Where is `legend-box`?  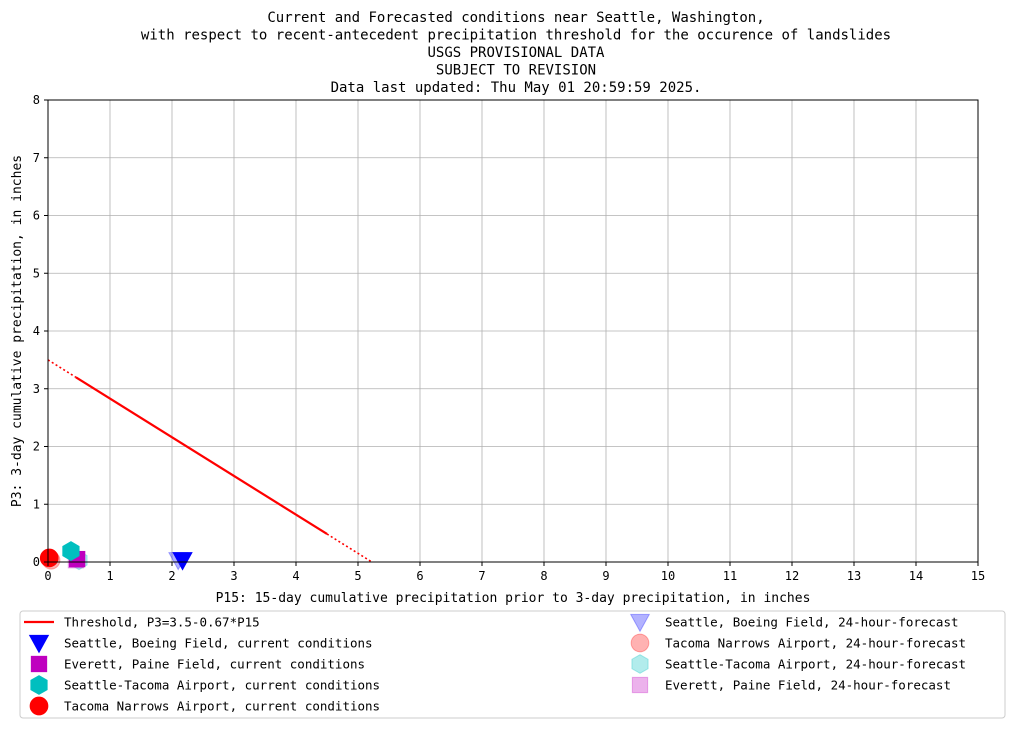
legend-box is located at coordinates (512, 664).